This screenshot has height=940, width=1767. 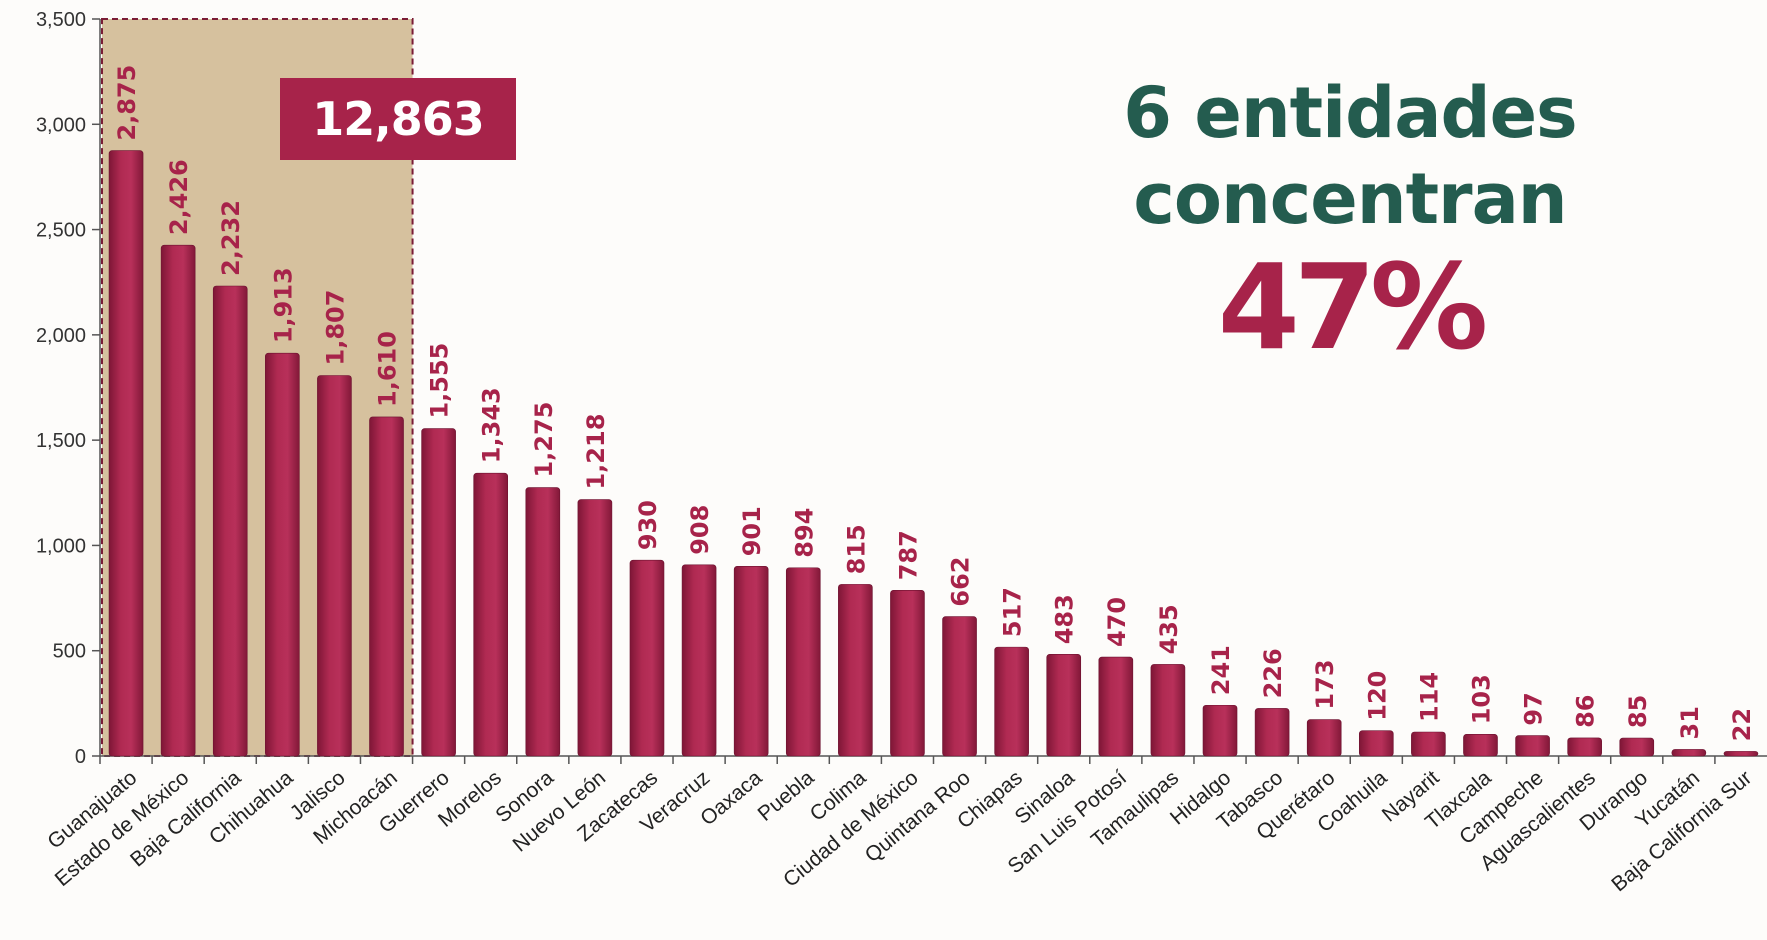 What do you see at coordinates (61, 231) in the screenshot?
I see `y-tick-label: 2,500` at bounding box center [61, 231].